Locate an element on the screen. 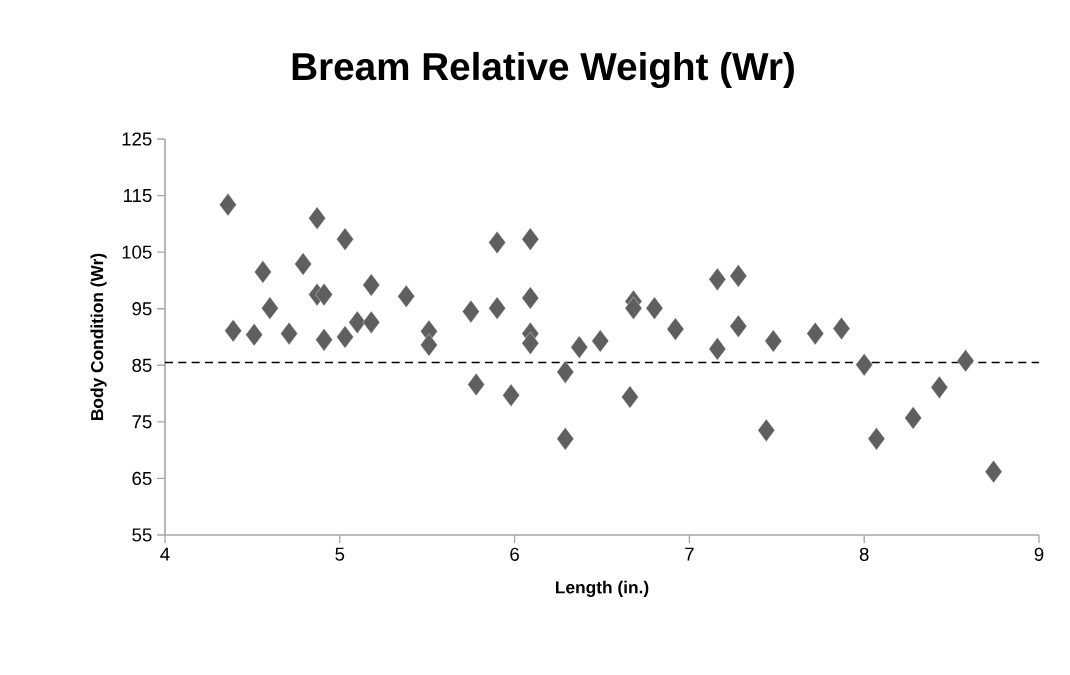 The height and width of the screenshot is (675, 1070). chart-title: Bream Relative Weight (Wr) is located at coordinates (543, 70).